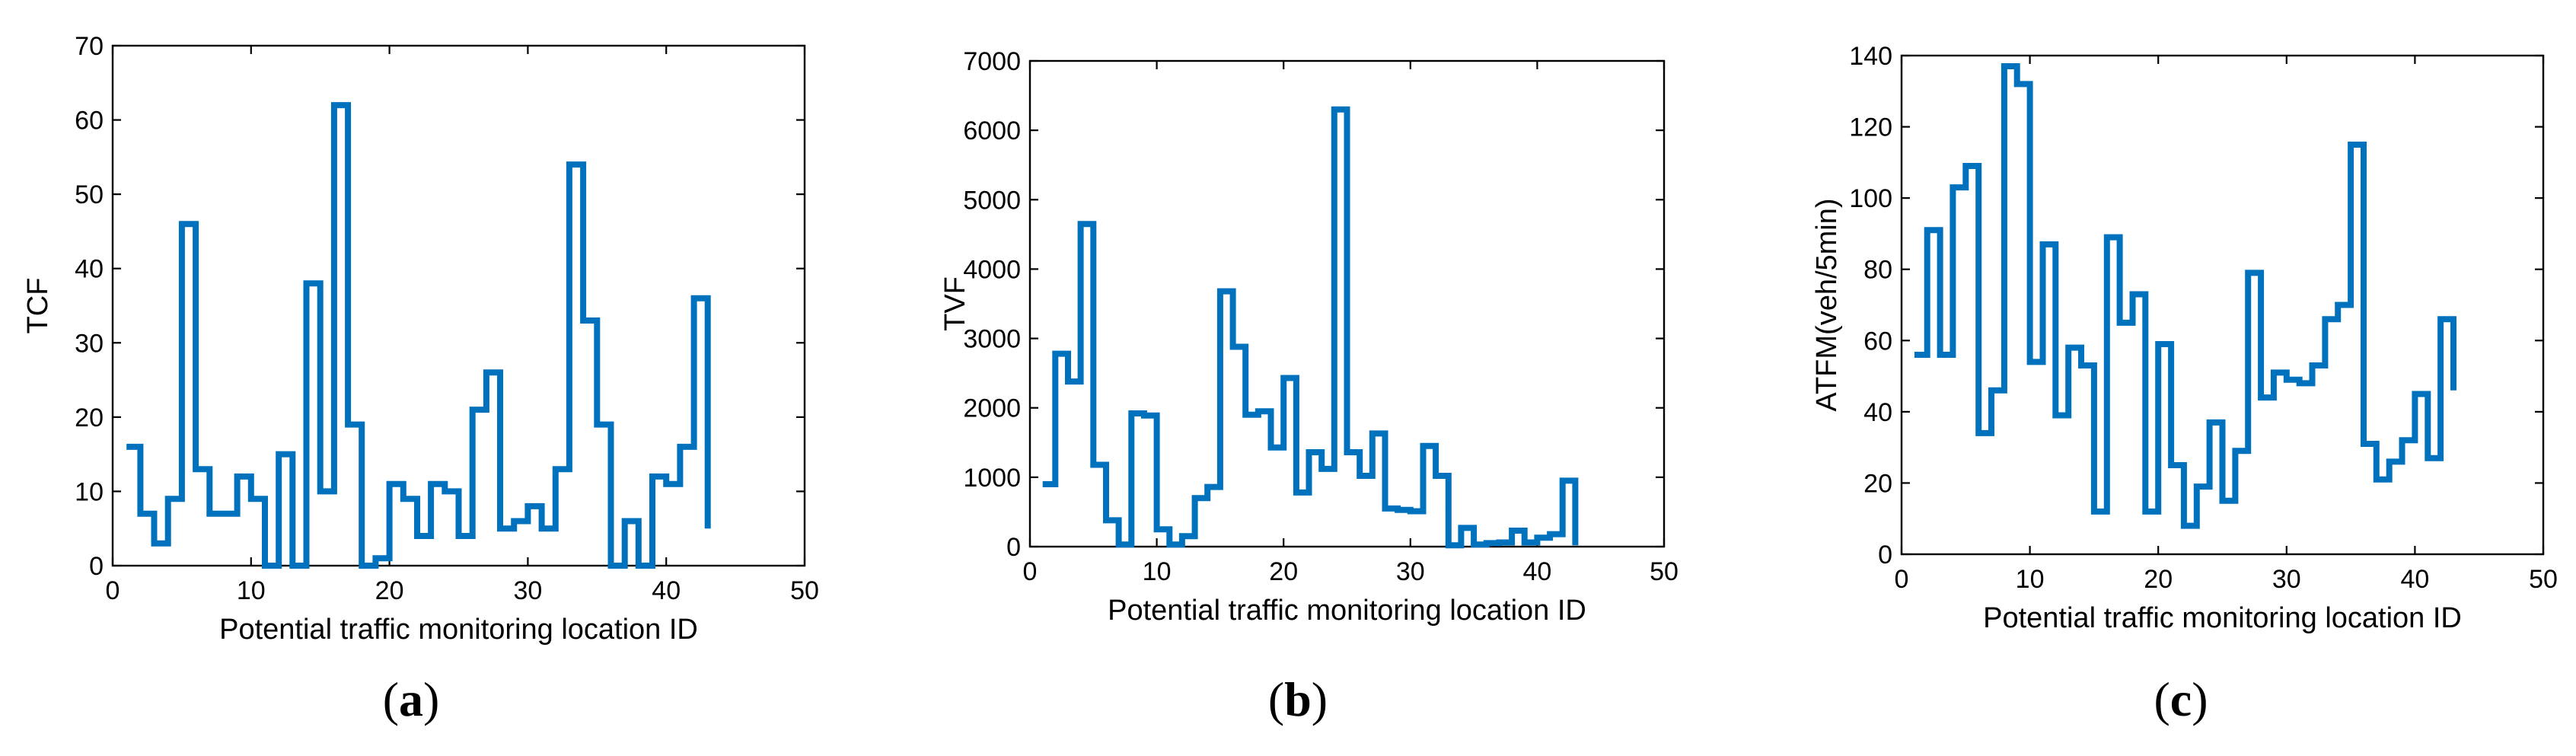  I want to click on y-tick-label: 80, so click(1877, 270).